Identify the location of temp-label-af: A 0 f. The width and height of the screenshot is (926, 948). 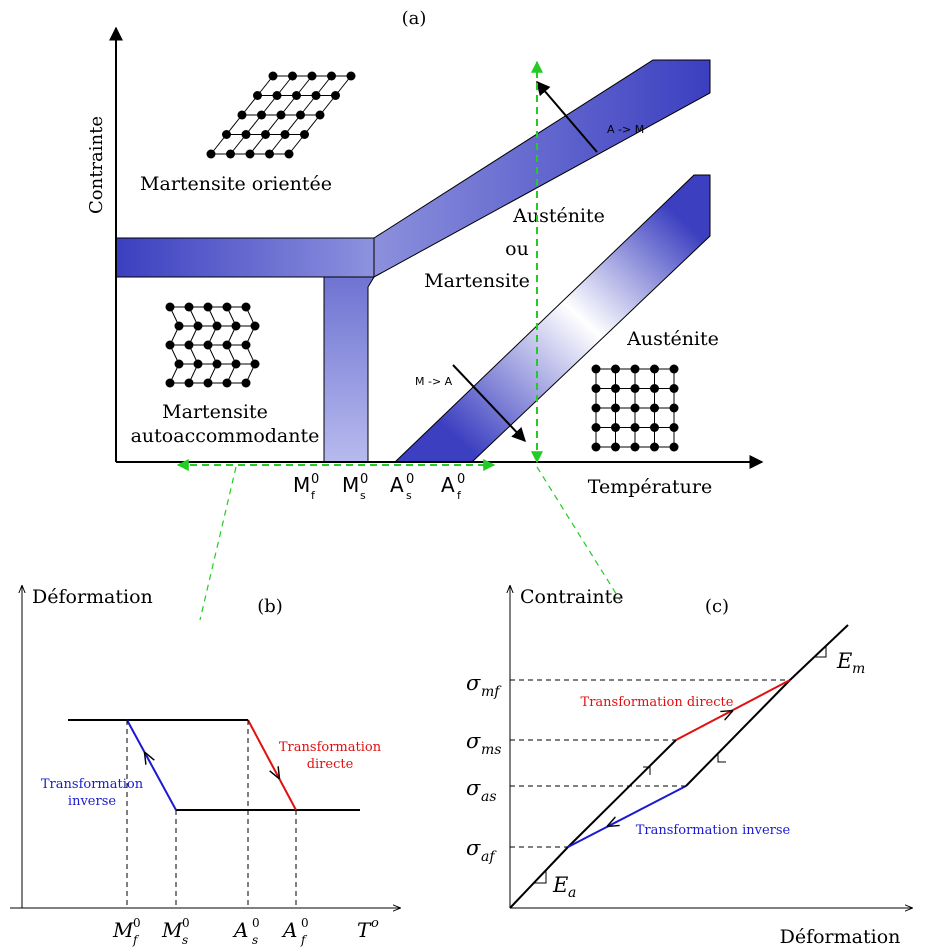
(453, 487).